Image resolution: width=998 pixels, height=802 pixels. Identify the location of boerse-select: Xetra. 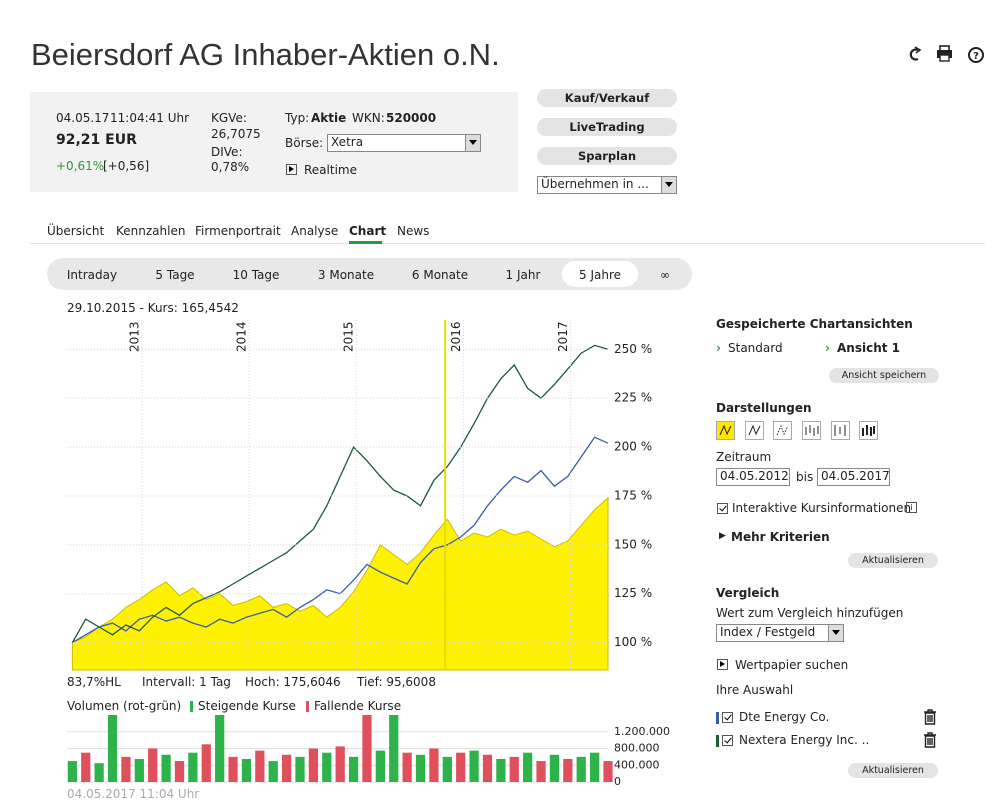
(404, 143).